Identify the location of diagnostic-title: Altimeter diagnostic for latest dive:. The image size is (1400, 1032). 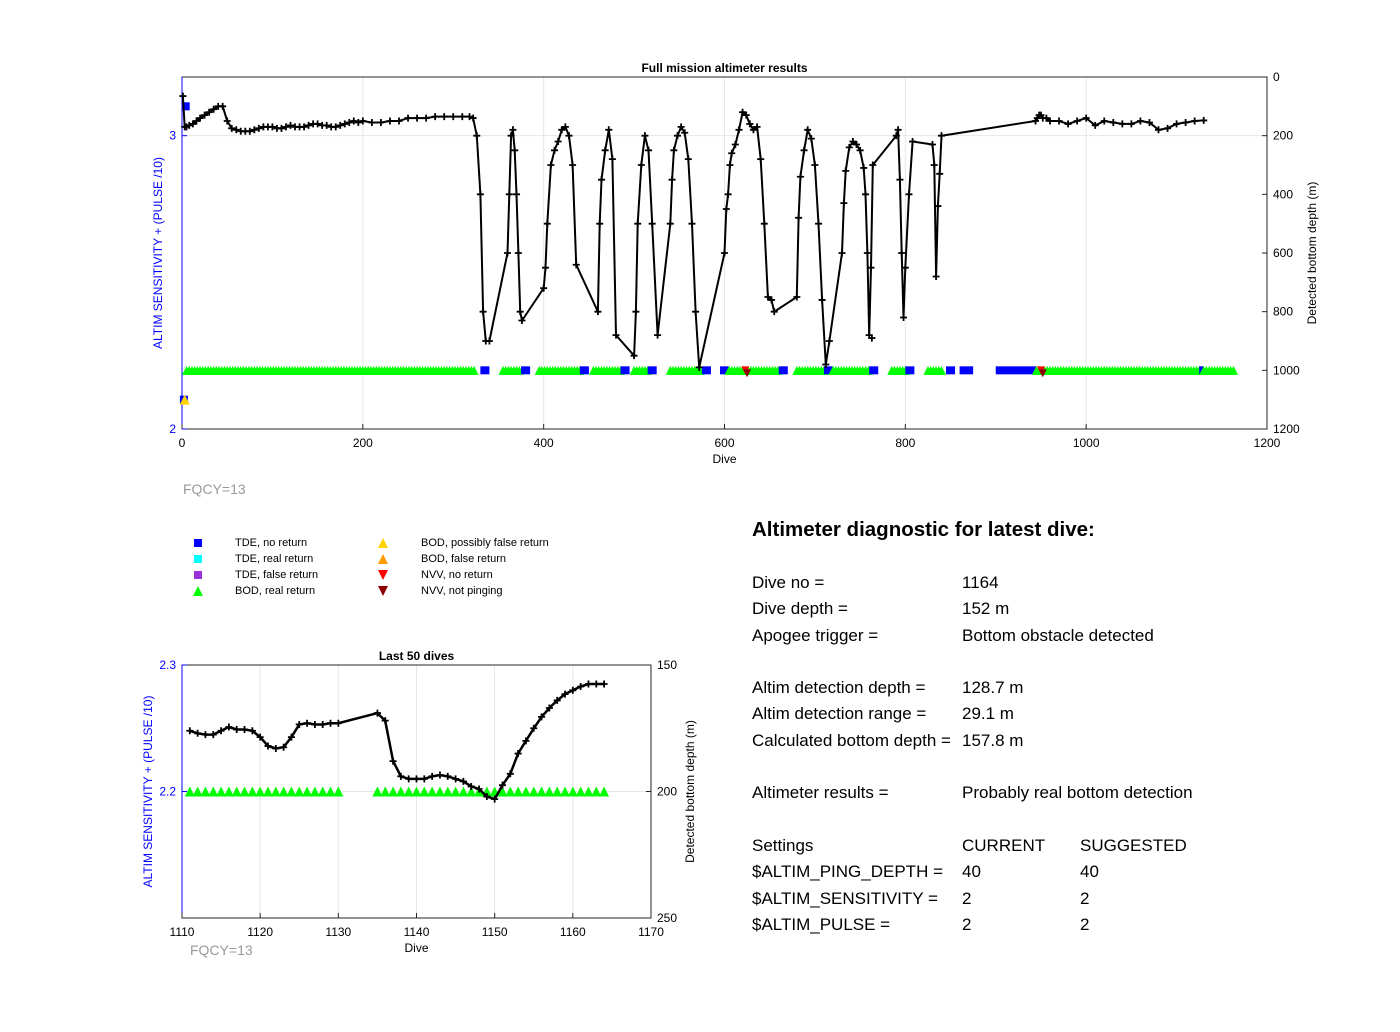
(923, 529).